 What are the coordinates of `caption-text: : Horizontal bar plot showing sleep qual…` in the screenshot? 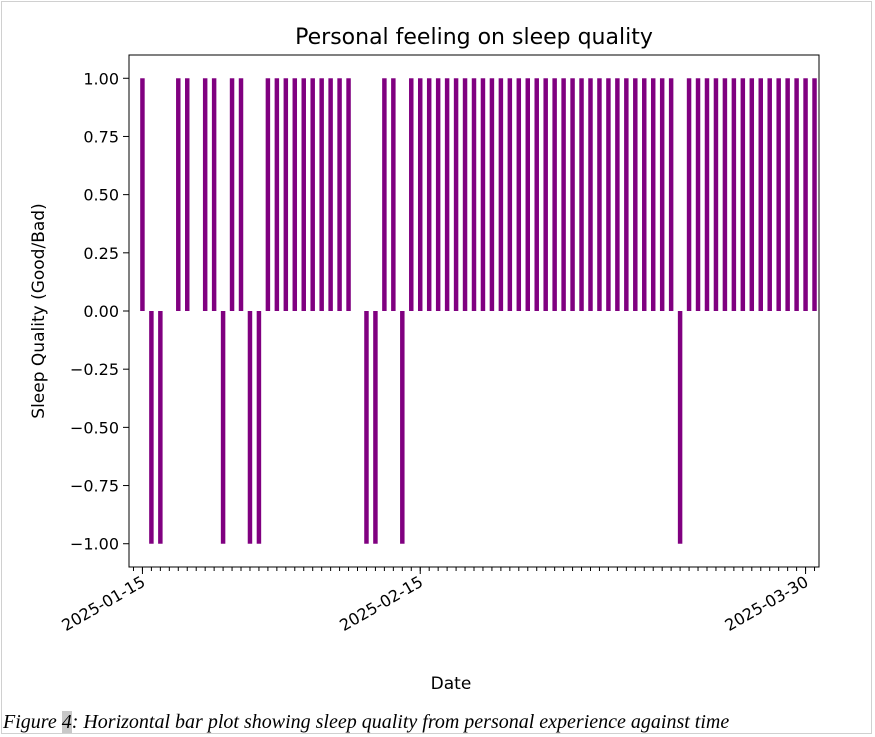 It's located at (400, 722).